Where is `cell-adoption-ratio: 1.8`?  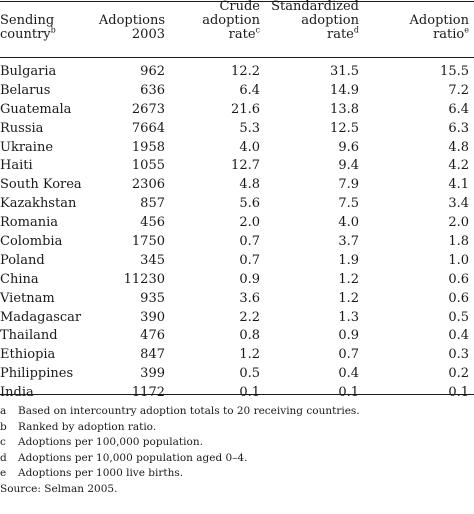 cell-adoption-ratio: 1.8 is located at coordinates (458, 242).